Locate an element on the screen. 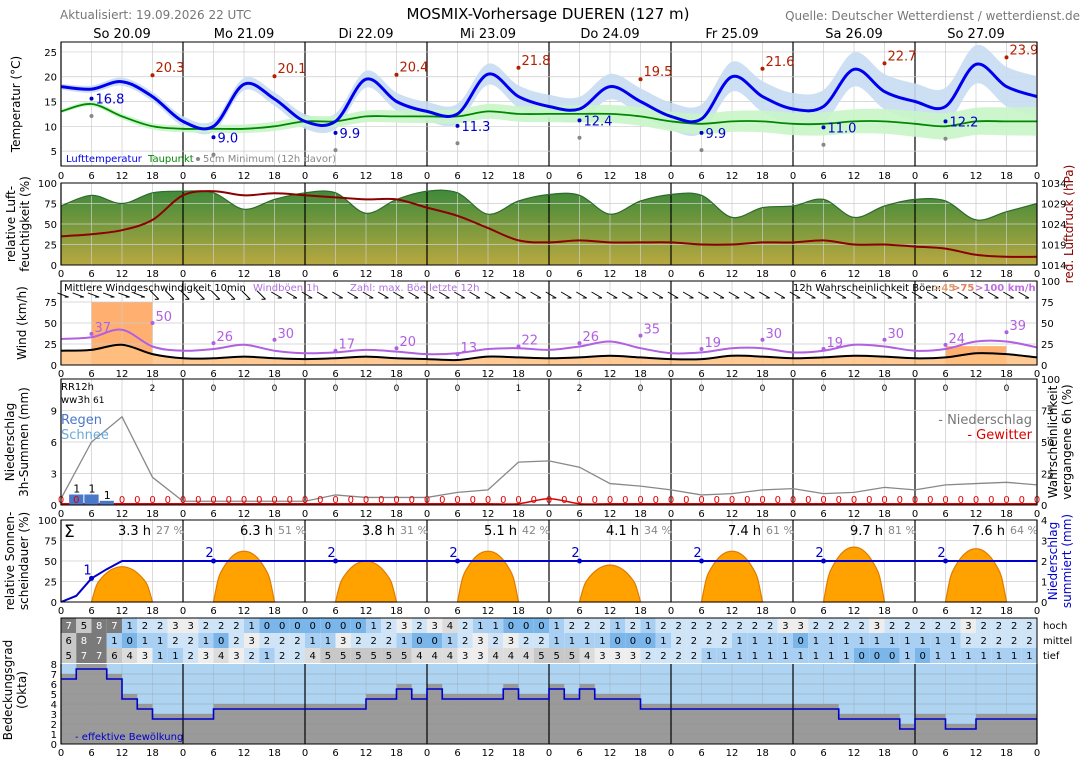 This screenshot has height=763, width=1088. daily-sunshine-percent: 31 % is located at coordinates (414, 530).